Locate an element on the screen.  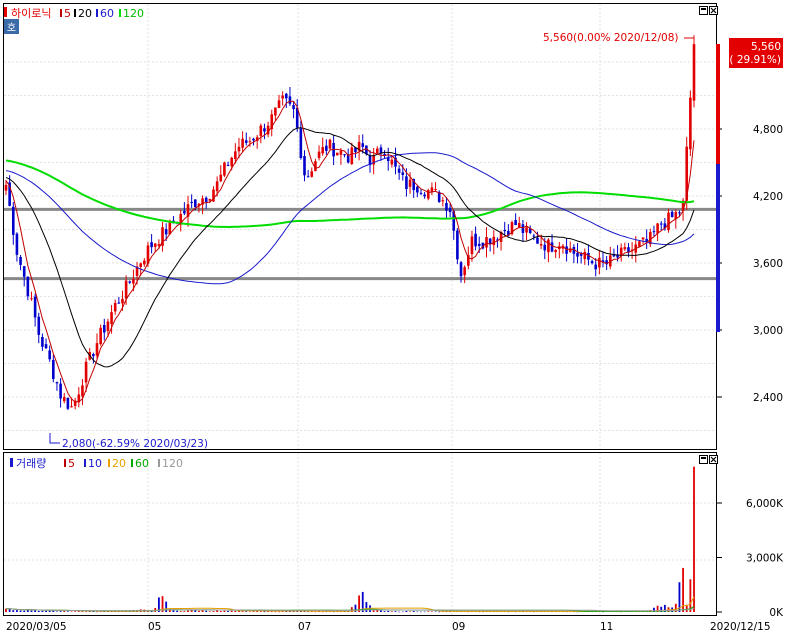
price-axis-label: 3,000 is located at coordinates (768, 331).